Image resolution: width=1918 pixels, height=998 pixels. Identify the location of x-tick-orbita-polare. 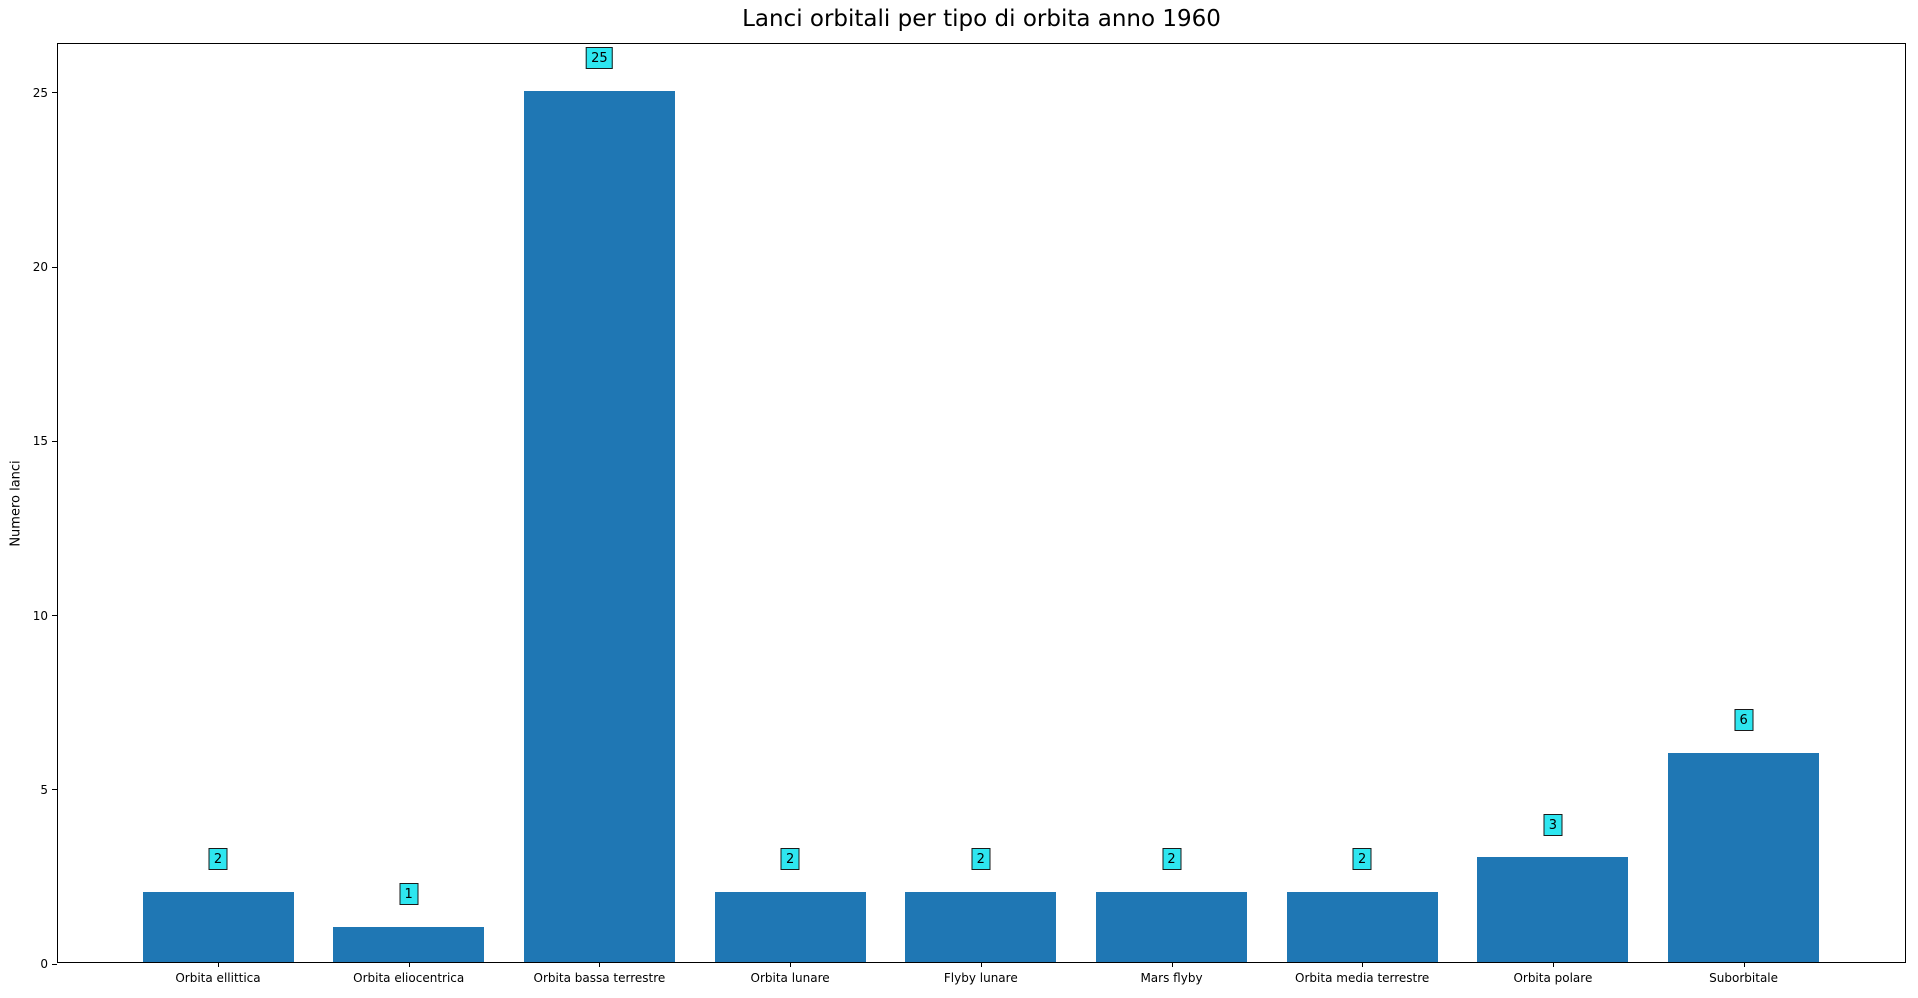
(1553, 964).